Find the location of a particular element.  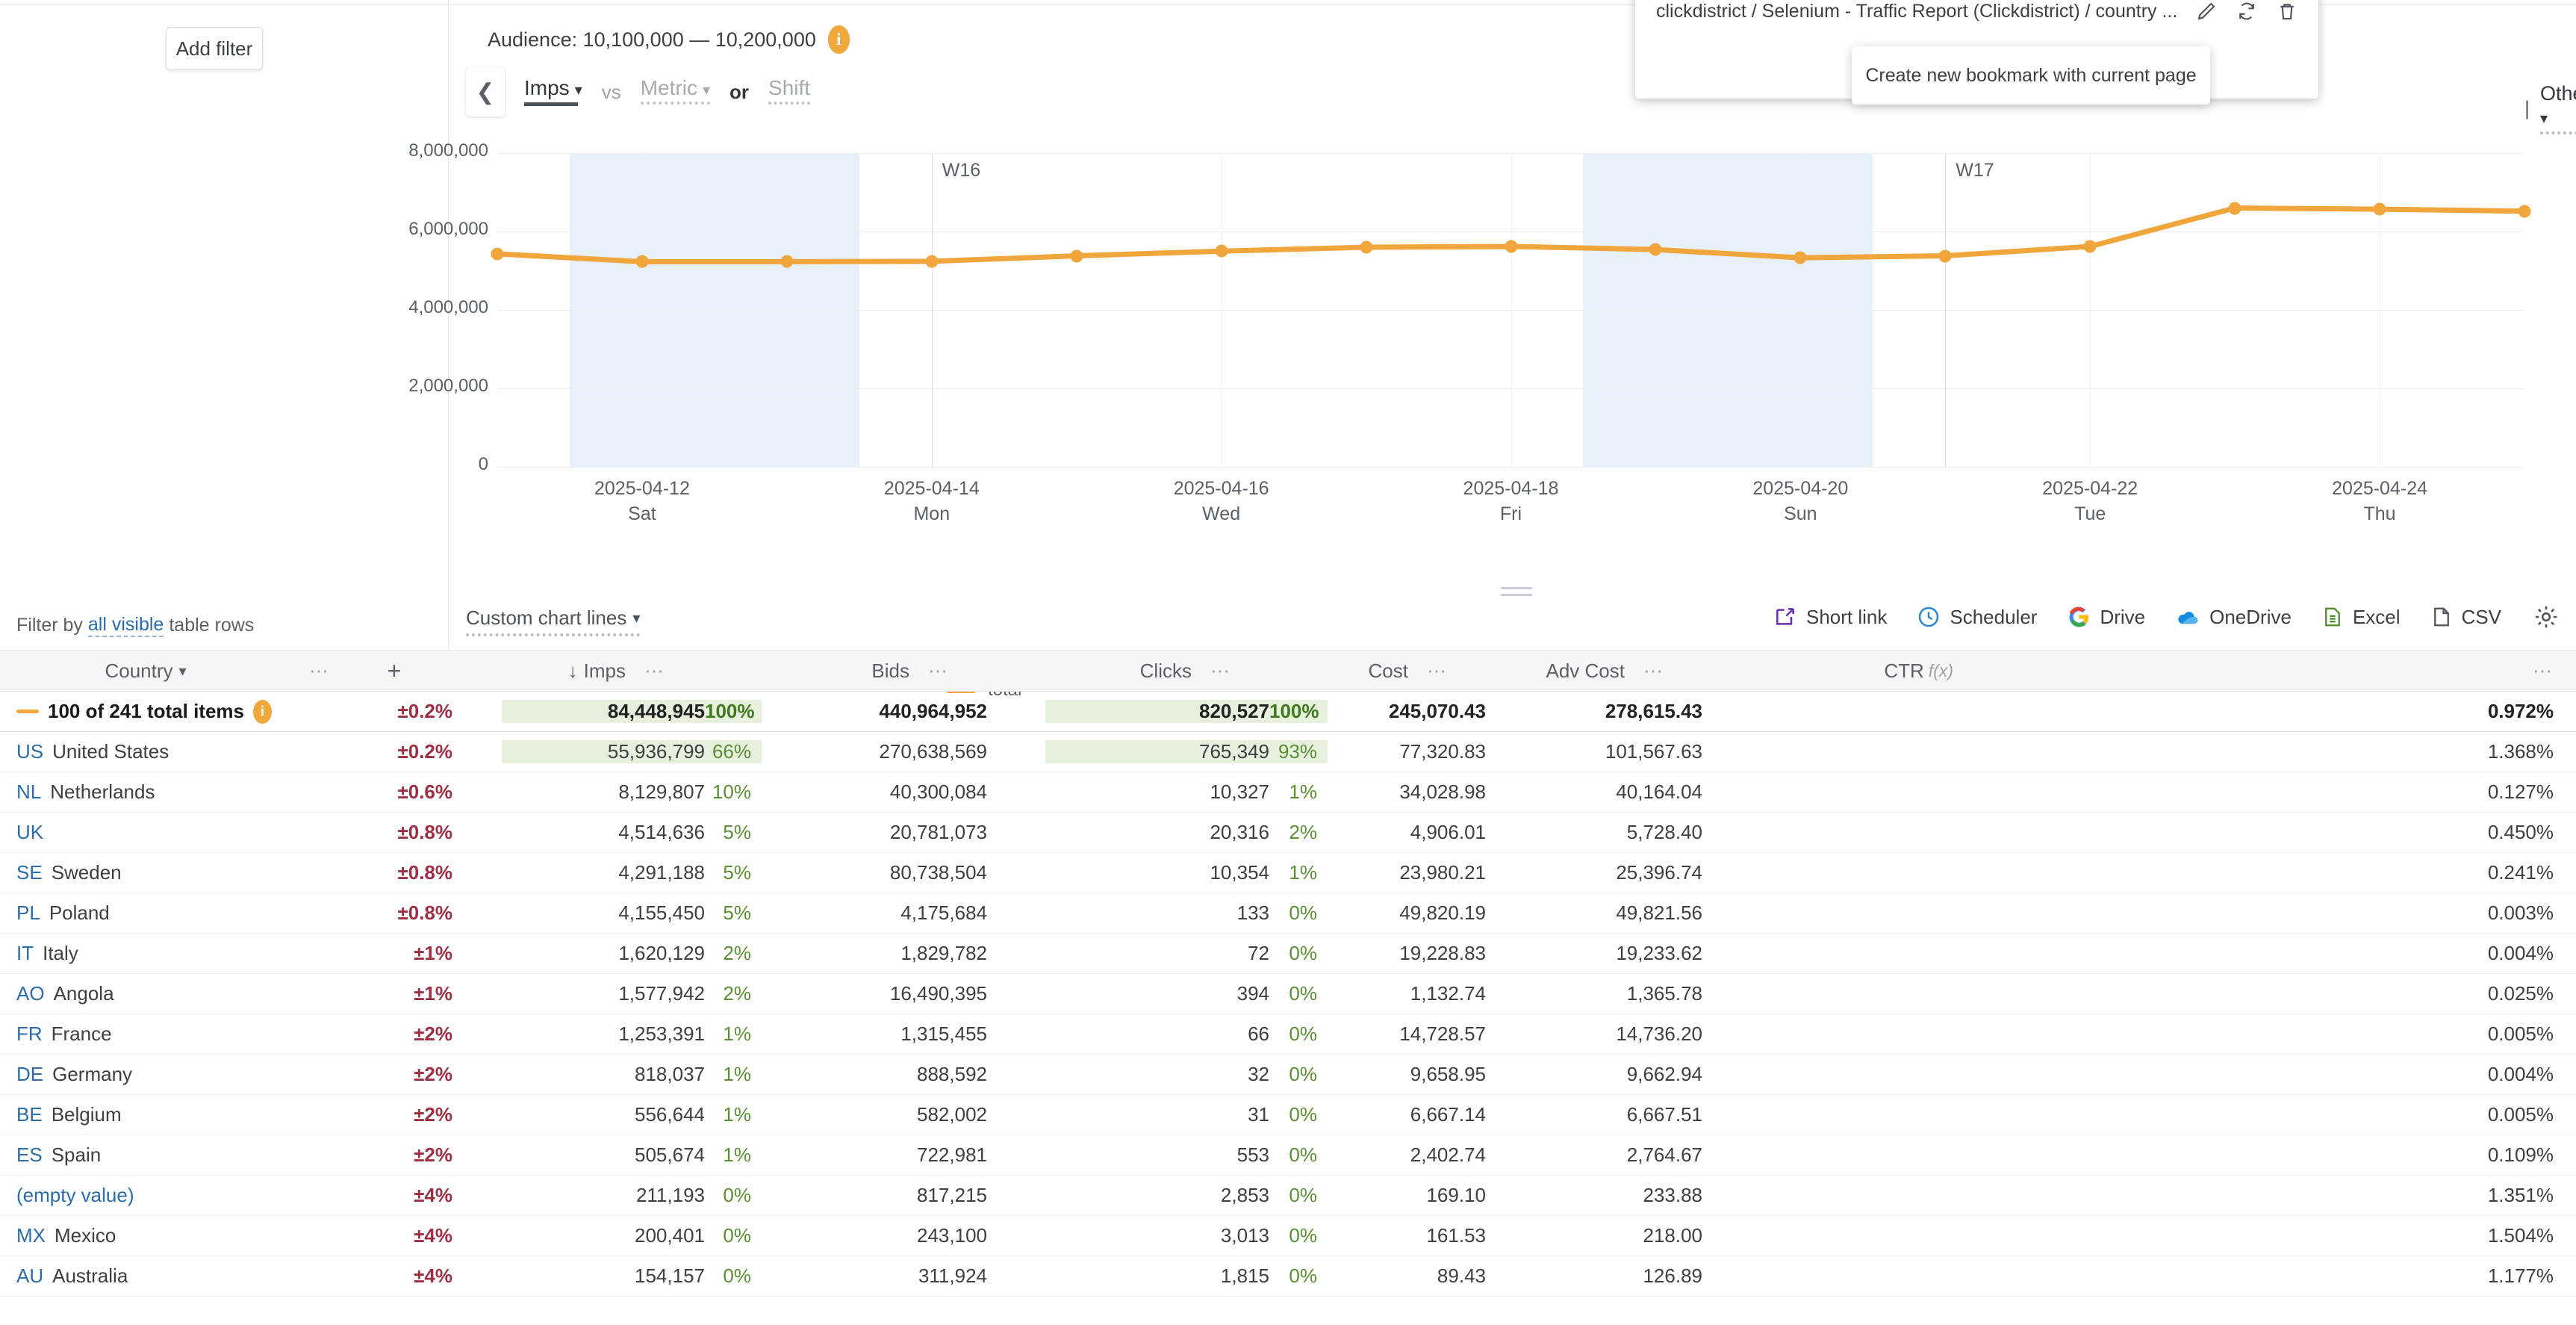

google-drive-button: Drive is located at coordinates (2106, 617).